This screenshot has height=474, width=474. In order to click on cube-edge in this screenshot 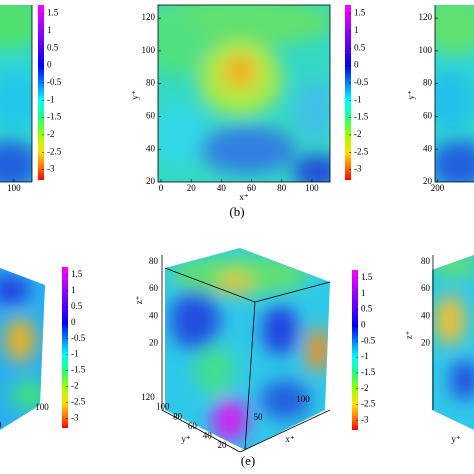, I will do `click(292, 292)`.